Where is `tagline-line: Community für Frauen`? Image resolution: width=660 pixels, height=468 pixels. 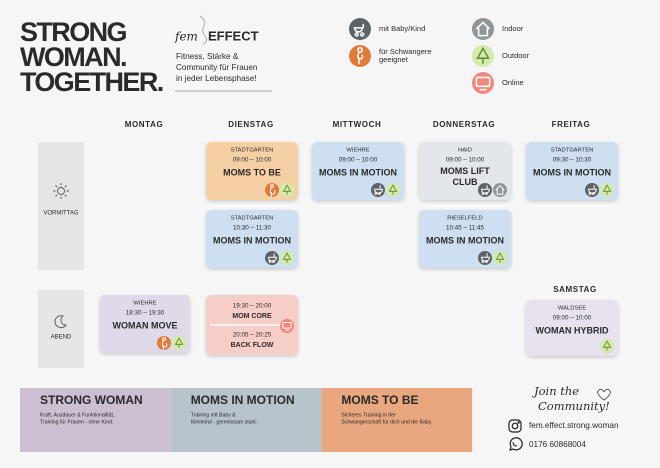
tagline-line: Community für Frauen is located at coordinates (217, 67).